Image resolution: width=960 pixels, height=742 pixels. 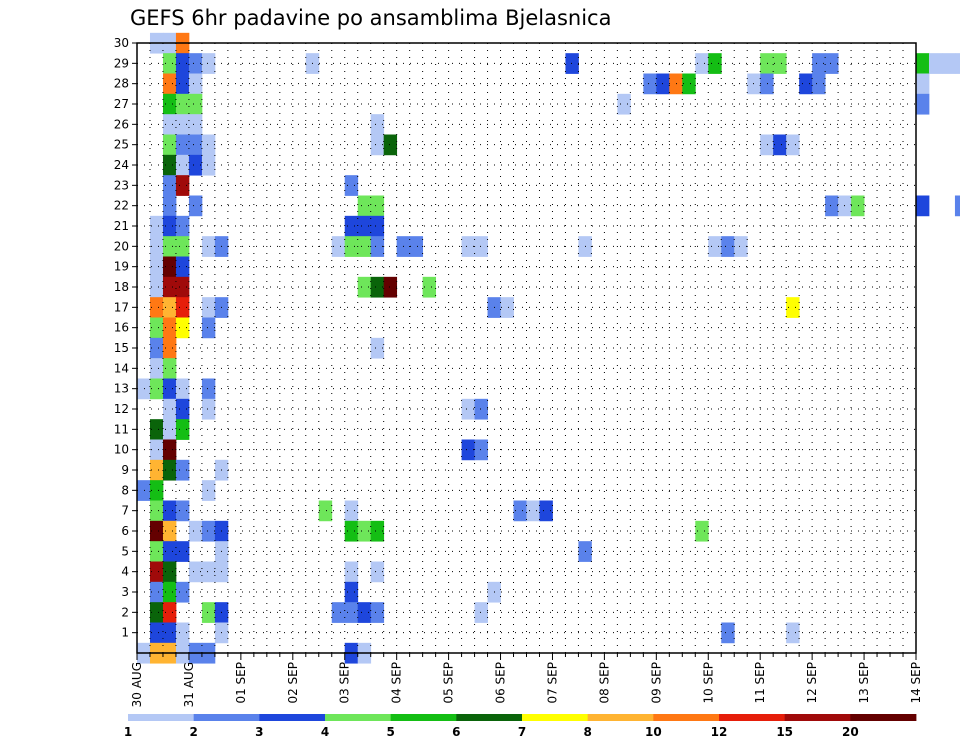 What do you see at coordinates (121, 328) in the screenshot?
I see `y-tick-label: 16` at bounding box center [121, 328].